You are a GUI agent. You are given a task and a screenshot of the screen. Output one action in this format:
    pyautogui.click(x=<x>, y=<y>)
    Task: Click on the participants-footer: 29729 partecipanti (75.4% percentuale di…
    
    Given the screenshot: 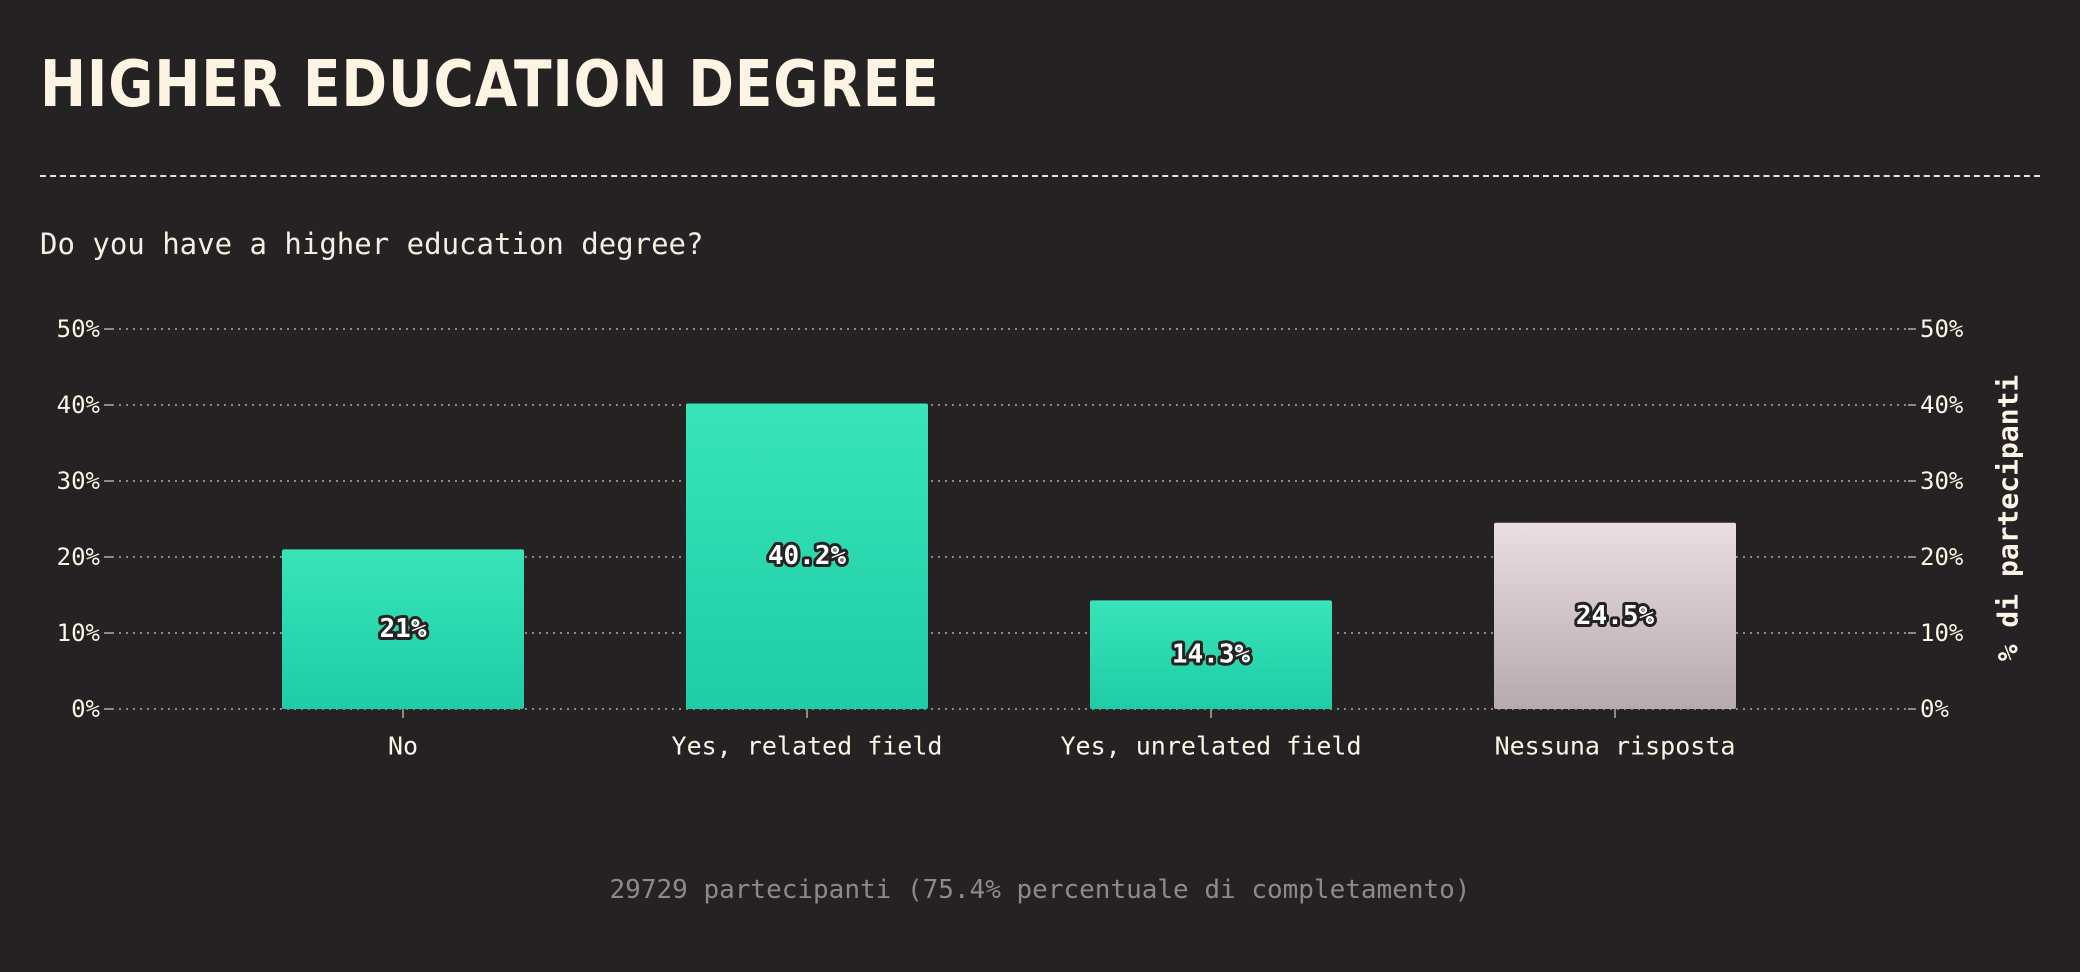 What is the action you would take?
    pyautogui.click(x=1040, y=890)
    